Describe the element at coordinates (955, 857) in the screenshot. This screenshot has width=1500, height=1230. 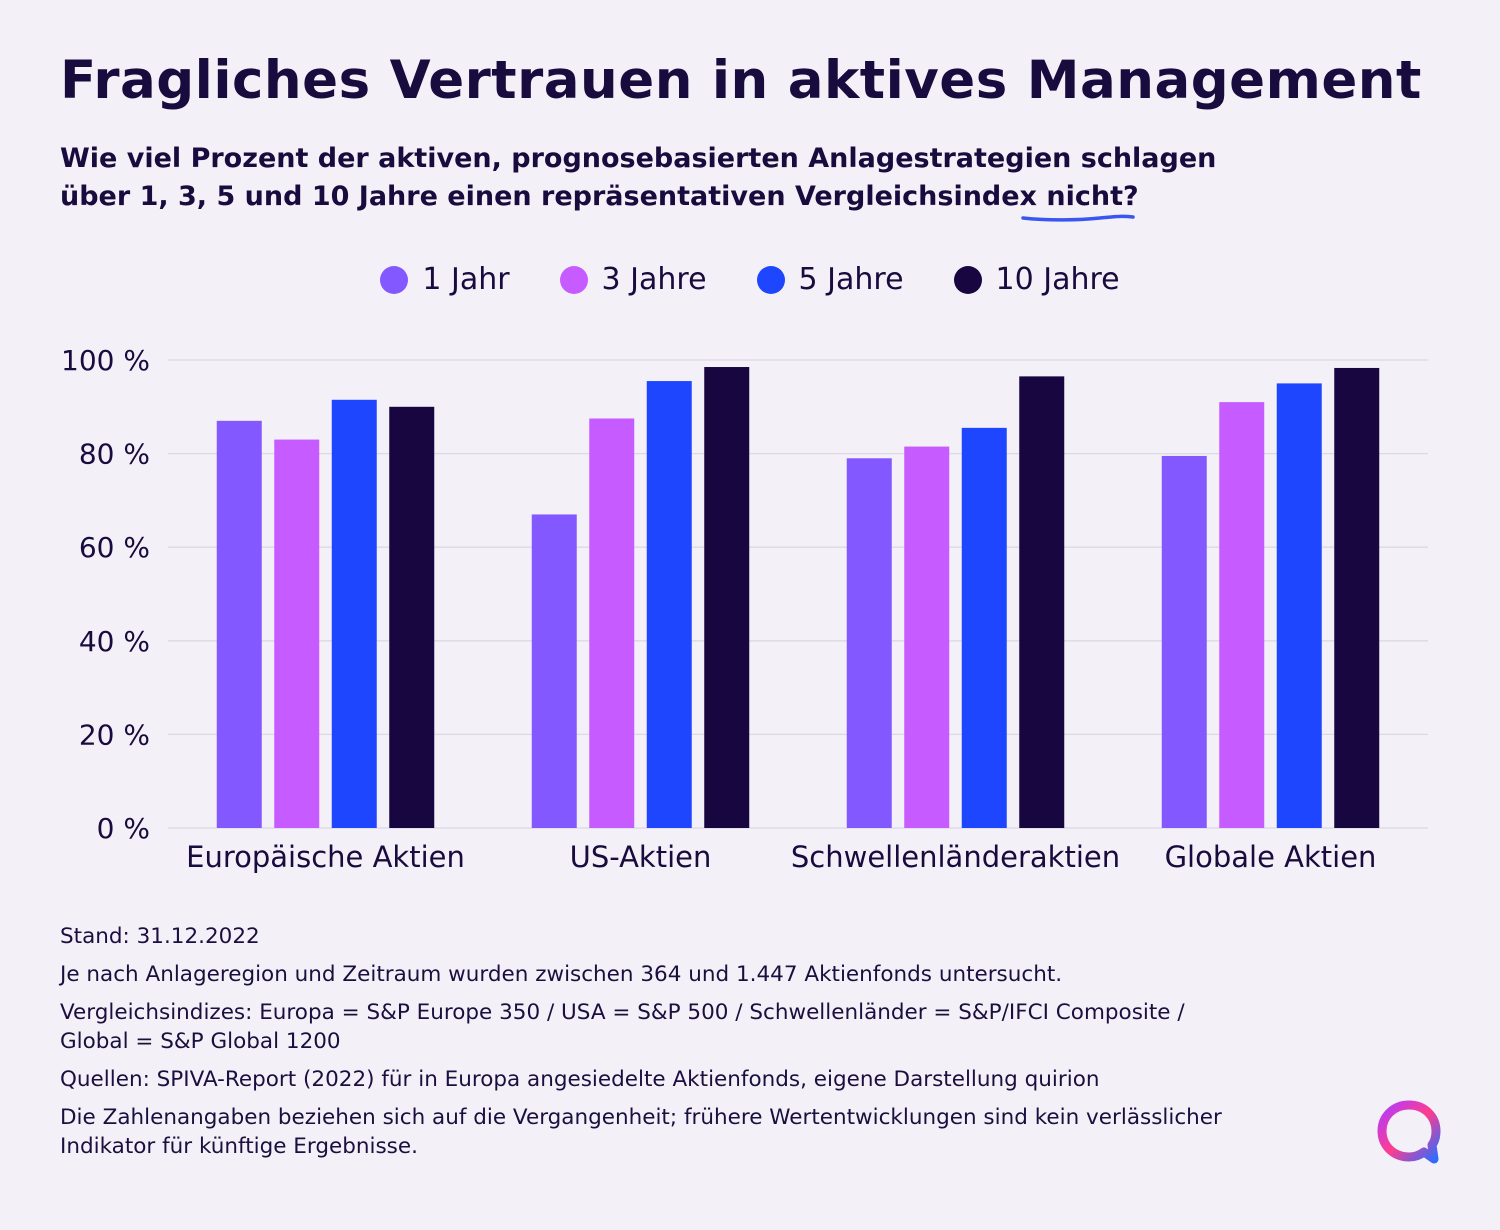
I see `x-tick-label: Schwellenländeraktien` at that location.